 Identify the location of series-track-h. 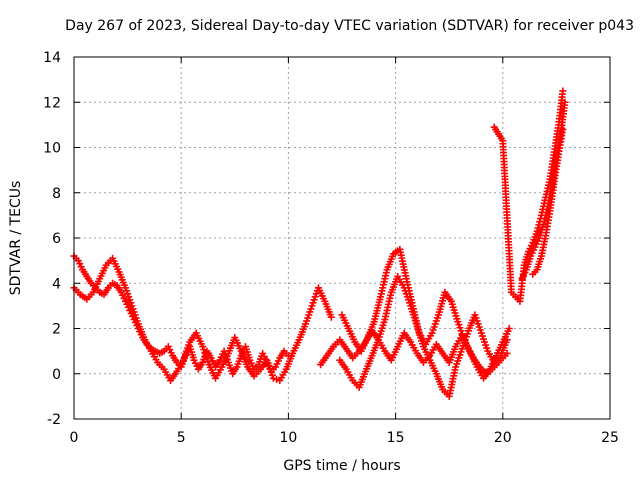
(548, 201).